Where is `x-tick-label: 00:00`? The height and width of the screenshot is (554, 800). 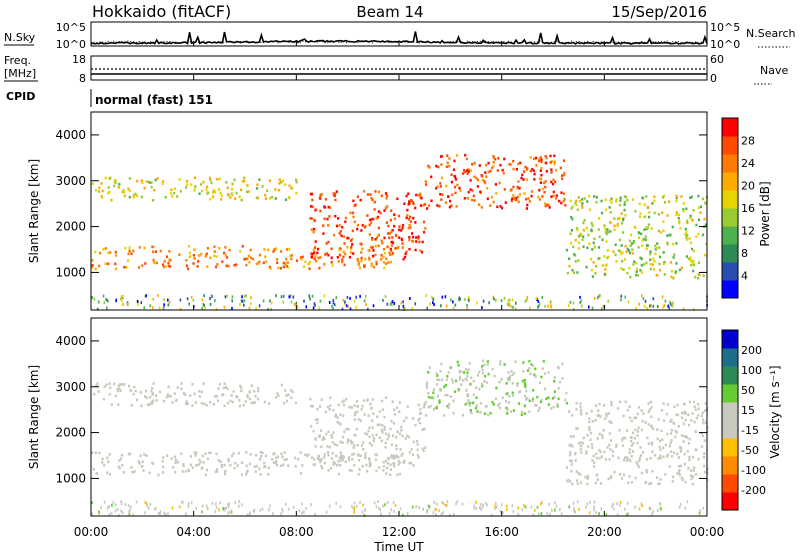
x-tick-label: 00:00 is located at coordinates (707, 532).